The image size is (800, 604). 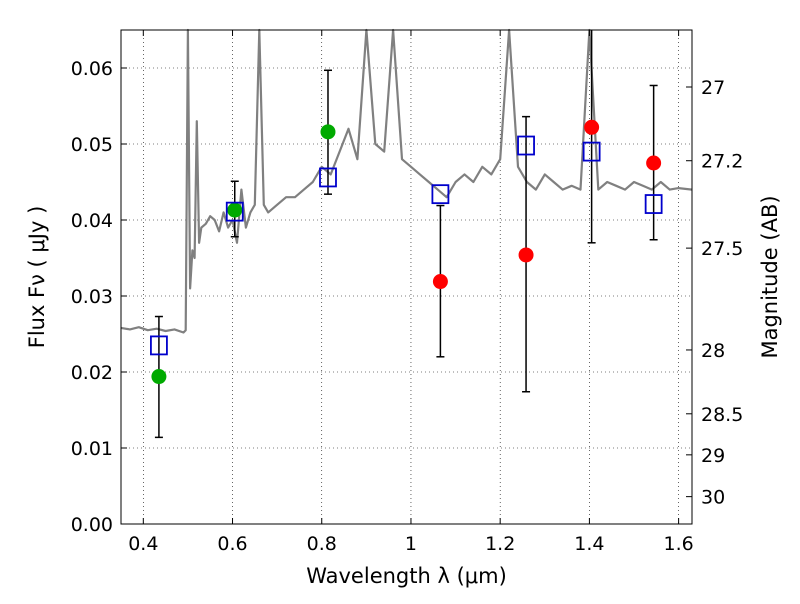 I want to click on x-tick-label: 1.6, so click(x=679, y=544).